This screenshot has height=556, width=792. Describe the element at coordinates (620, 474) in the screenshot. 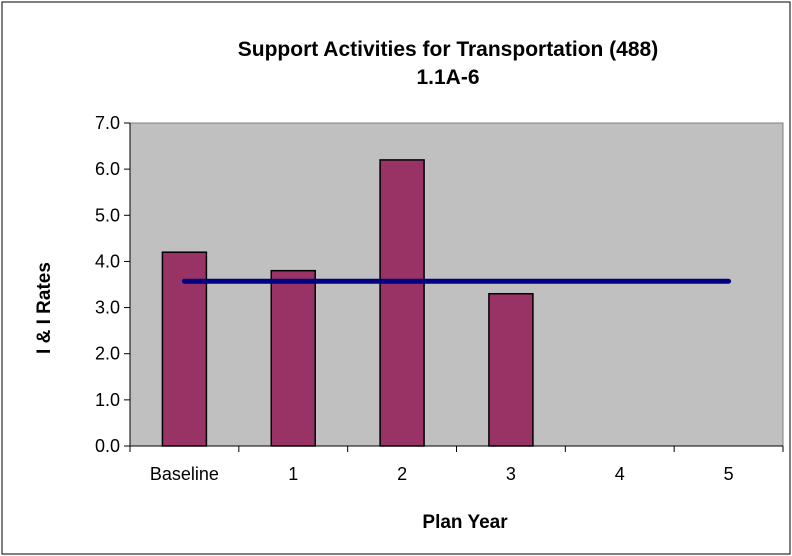

I see `x-tick-label: 4` at that location.